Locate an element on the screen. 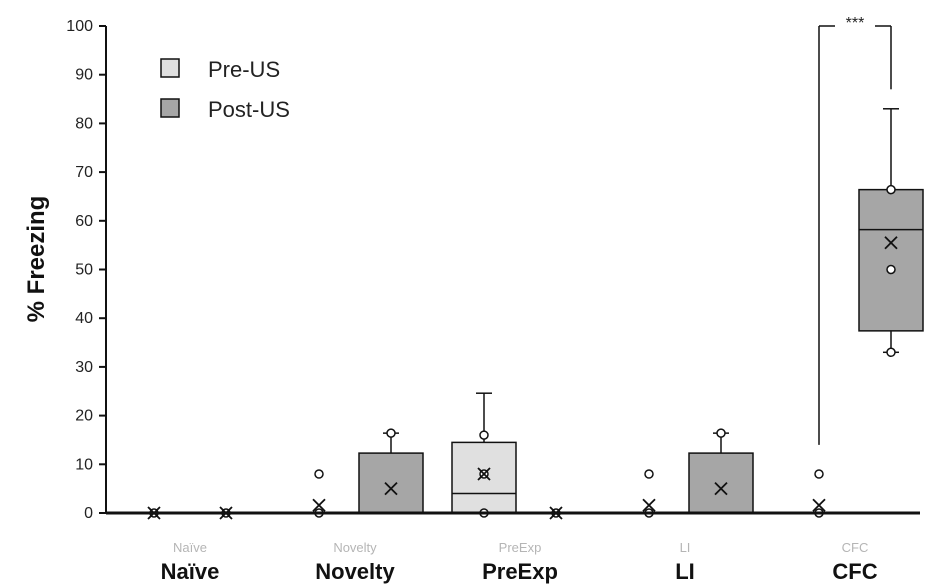 This screenshot has width=926, height=587. category-label-small: PreExp is located at coordinates (520, 547).